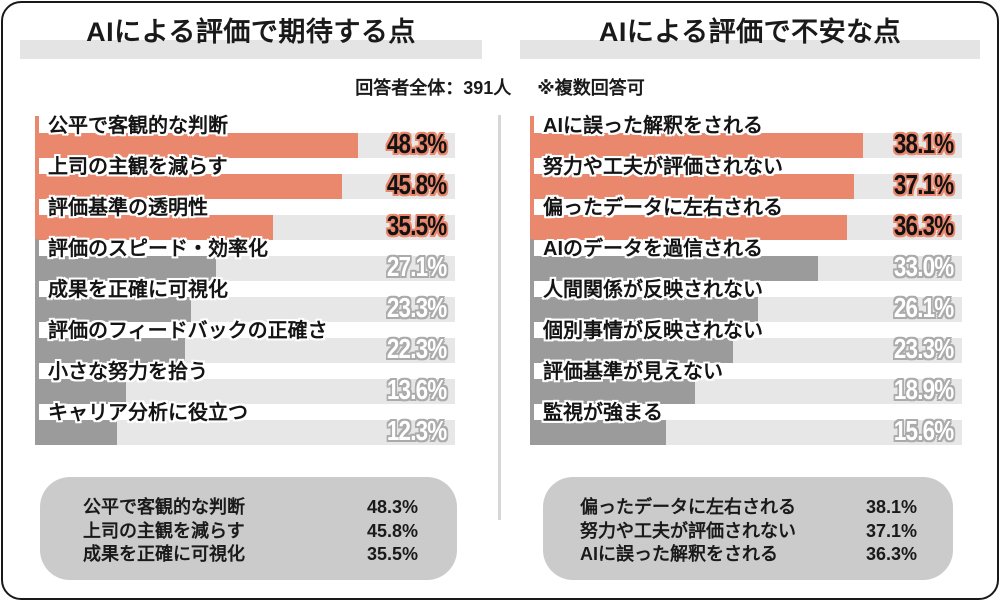 This screenshot has height=601, width=1000. Describe the element at coordinates (416, 184) in the screenshot. I see `bar-value-label: 45.8%` at that location.